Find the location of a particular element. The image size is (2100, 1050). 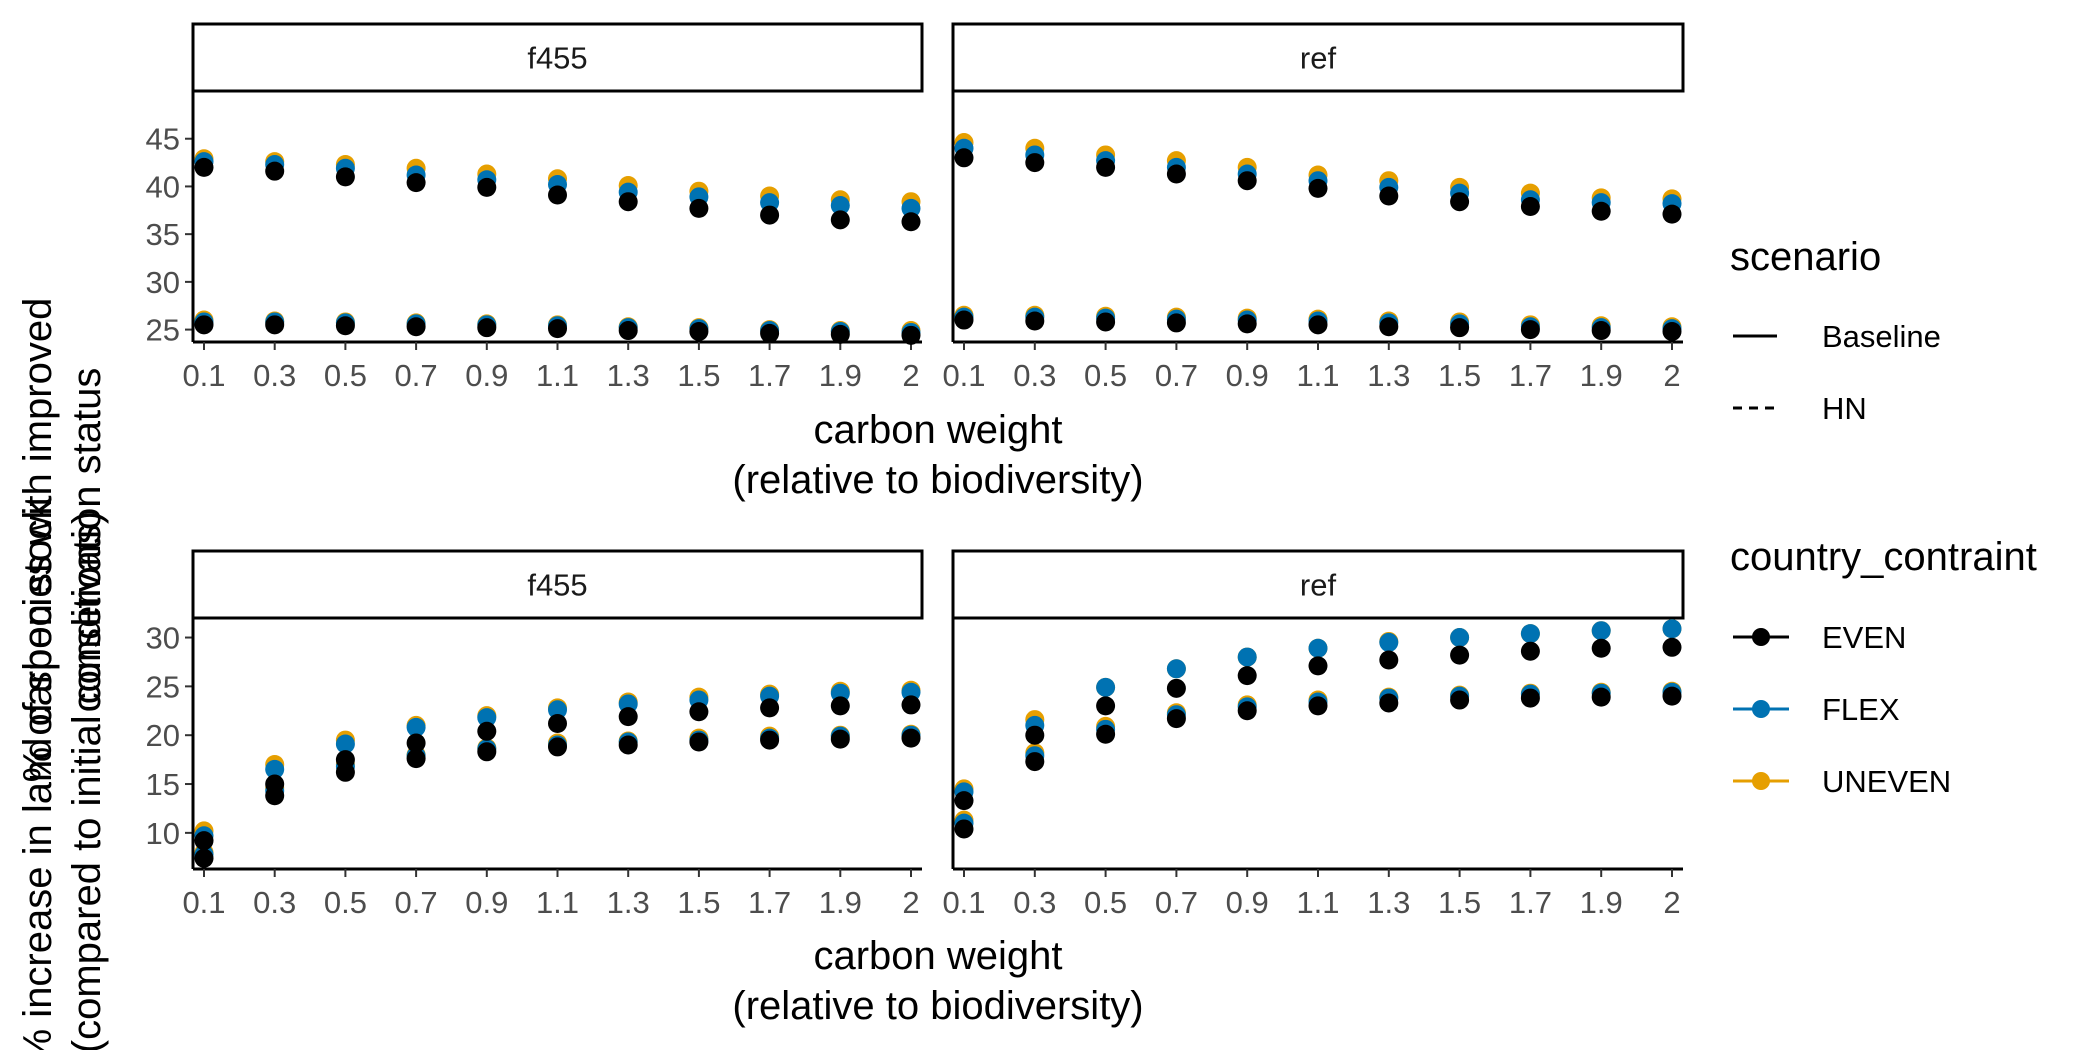

y-tick-label: 40 is located at coordinates (163, 186).